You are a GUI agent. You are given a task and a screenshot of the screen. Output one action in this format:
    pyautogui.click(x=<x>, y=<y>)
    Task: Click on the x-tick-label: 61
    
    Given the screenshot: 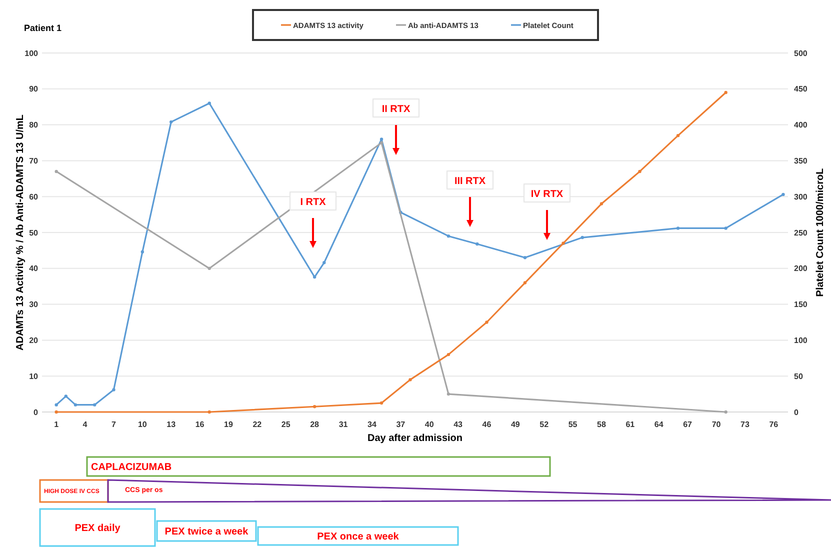 What is the action you would take?
    pyautogui.click(x=631, y=424)
    